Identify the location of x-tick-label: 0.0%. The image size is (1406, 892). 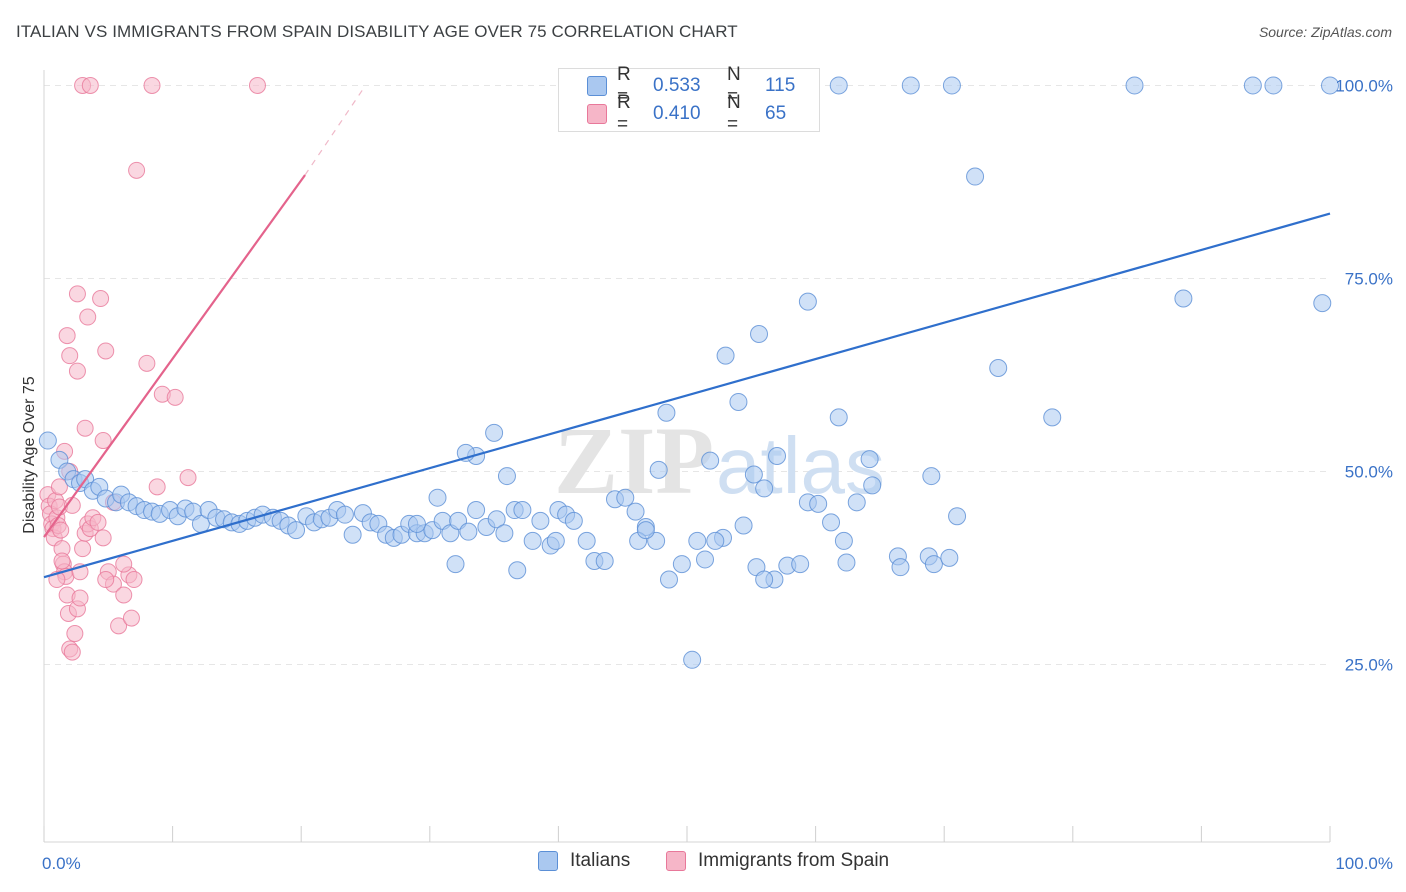
(61, 863).